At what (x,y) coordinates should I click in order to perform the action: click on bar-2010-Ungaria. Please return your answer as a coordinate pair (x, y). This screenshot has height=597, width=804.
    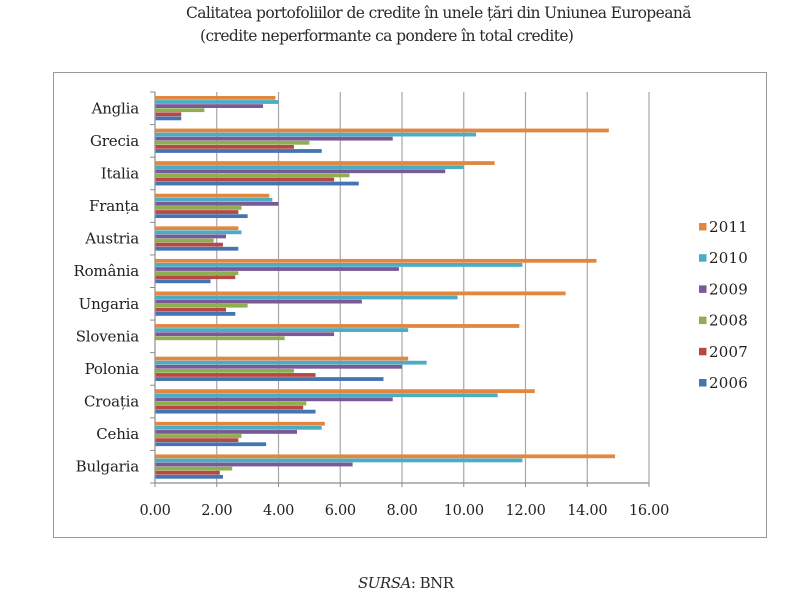
    Looking at the image, I should click on (306, 297).